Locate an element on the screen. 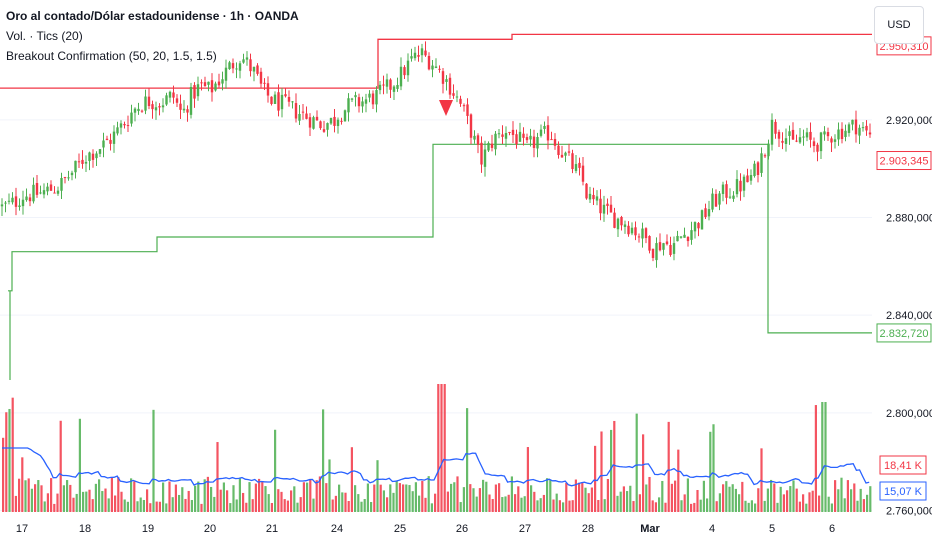 This screenshot has height=555, width=932. volume-ma-line is located at coordinates (436, 467).